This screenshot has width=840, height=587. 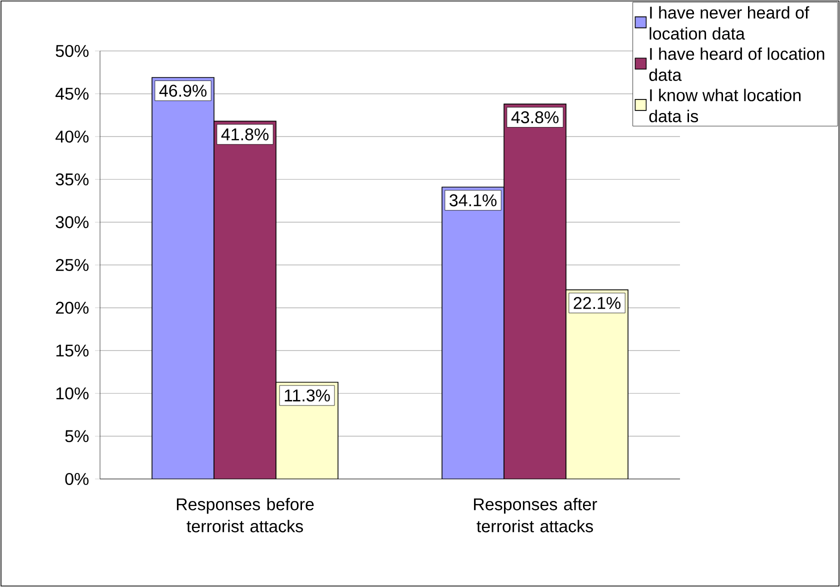 I want to click on legend-label: I have heard of location data, so click(x=736, y=64).